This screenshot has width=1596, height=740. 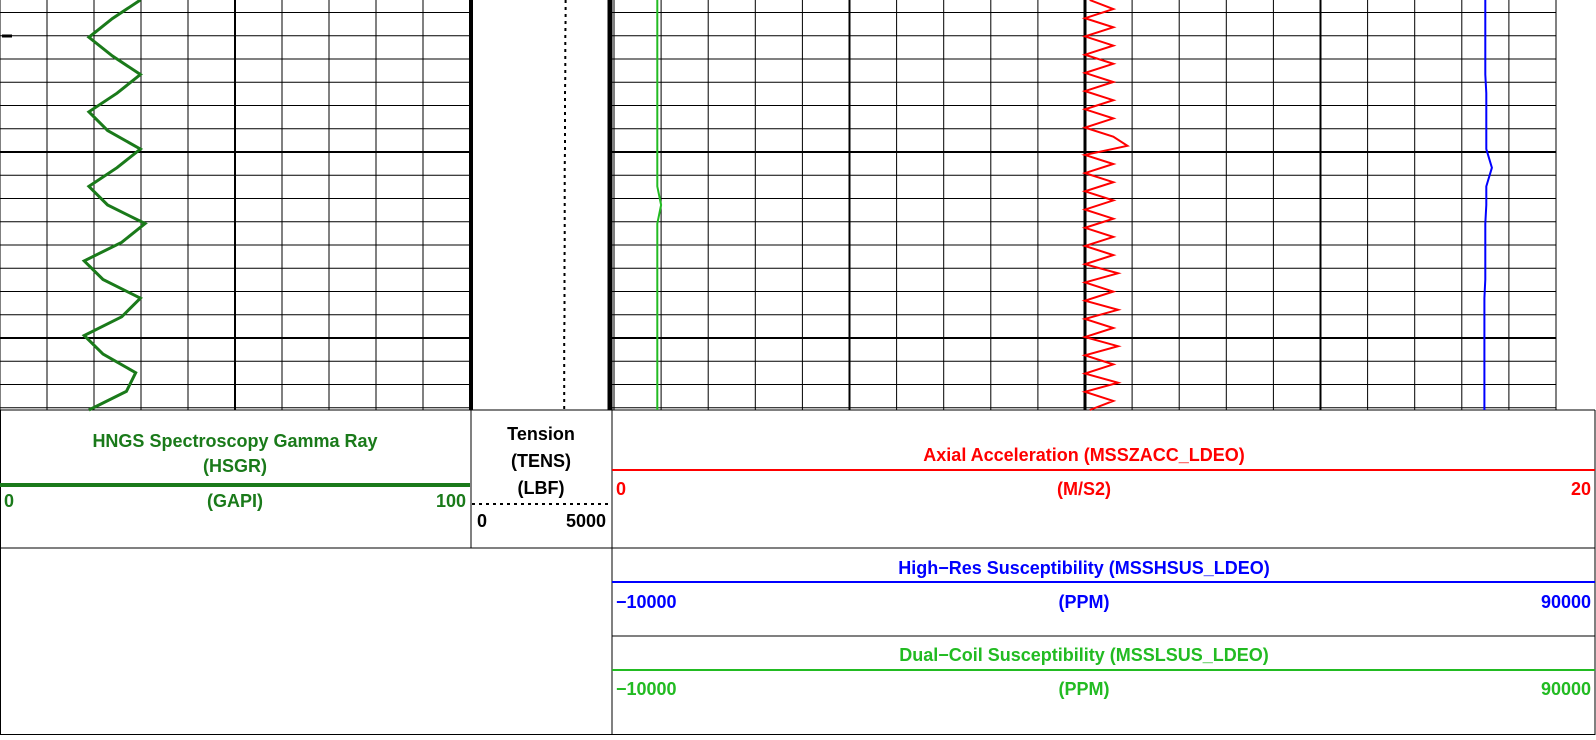 I want to click on scale-max: 5000, so click(x=586, y=521).